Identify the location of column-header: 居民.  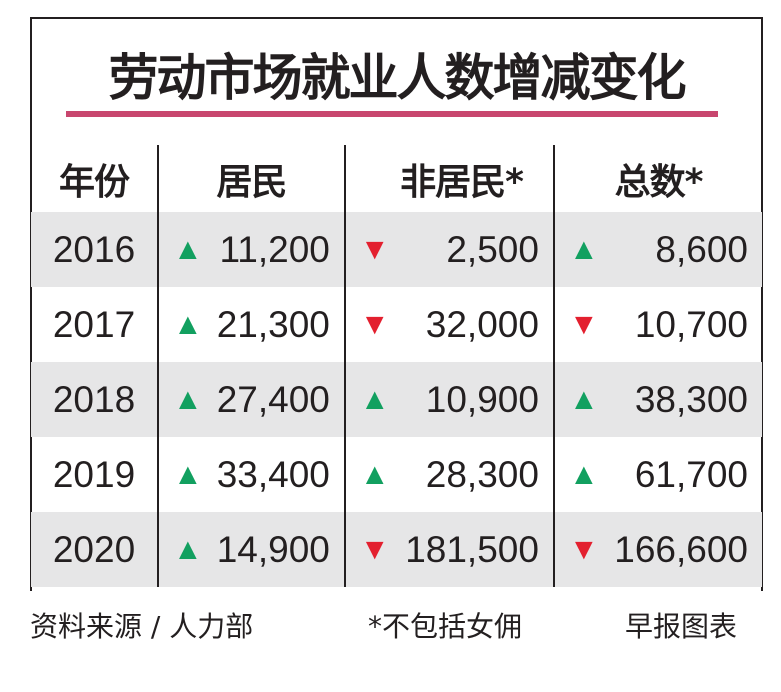
(251, 178).